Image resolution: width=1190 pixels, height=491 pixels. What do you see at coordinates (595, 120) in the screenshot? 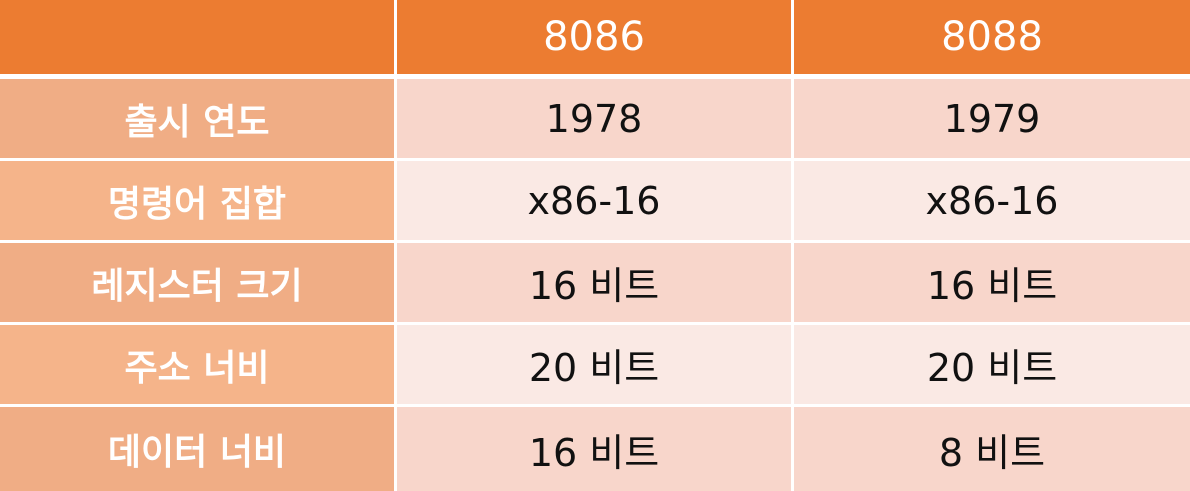
I see `cell-8086-release-year: 1978` at bounding box center [595, 120].